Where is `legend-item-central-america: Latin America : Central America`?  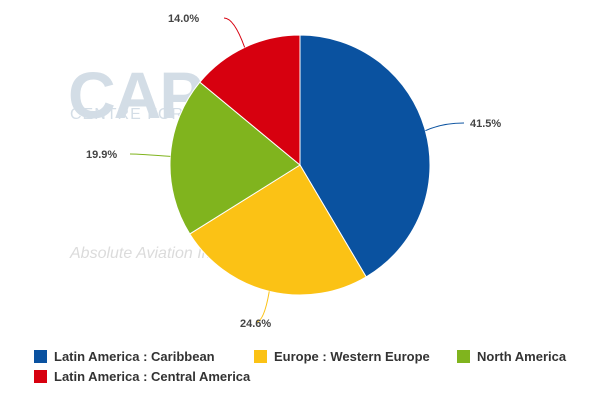 legend-item-central-america: Latin America : Central America is located at coordinates (142, 376).